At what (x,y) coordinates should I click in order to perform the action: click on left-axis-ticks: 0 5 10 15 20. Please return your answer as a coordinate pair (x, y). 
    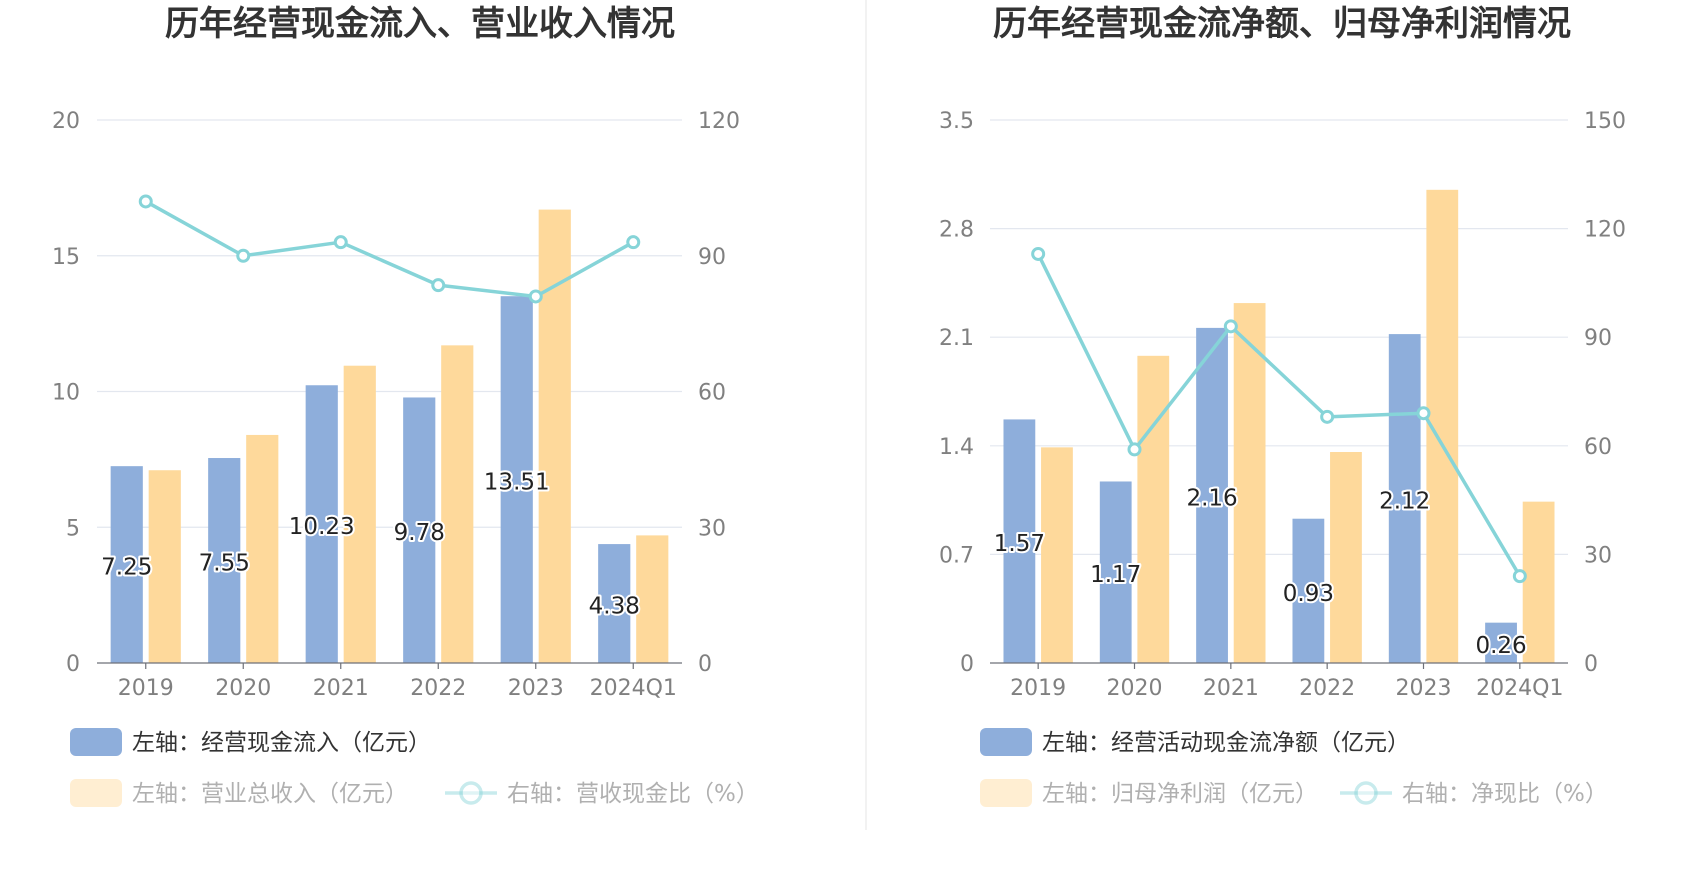
    Looking at the image, I should click on (66, 393).